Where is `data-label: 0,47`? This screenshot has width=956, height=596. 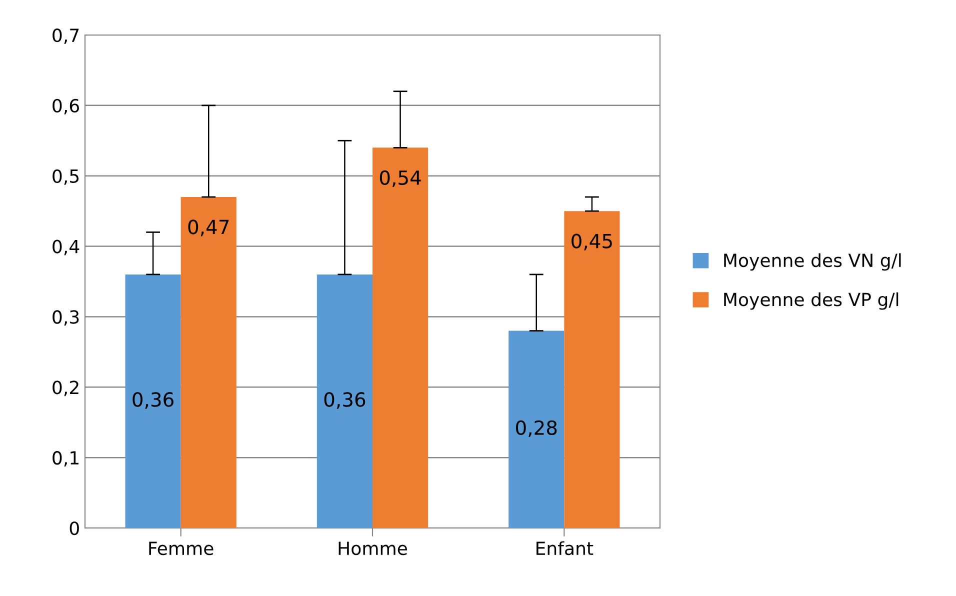 data-label: 0,47 is located at coordinates (208, 228).